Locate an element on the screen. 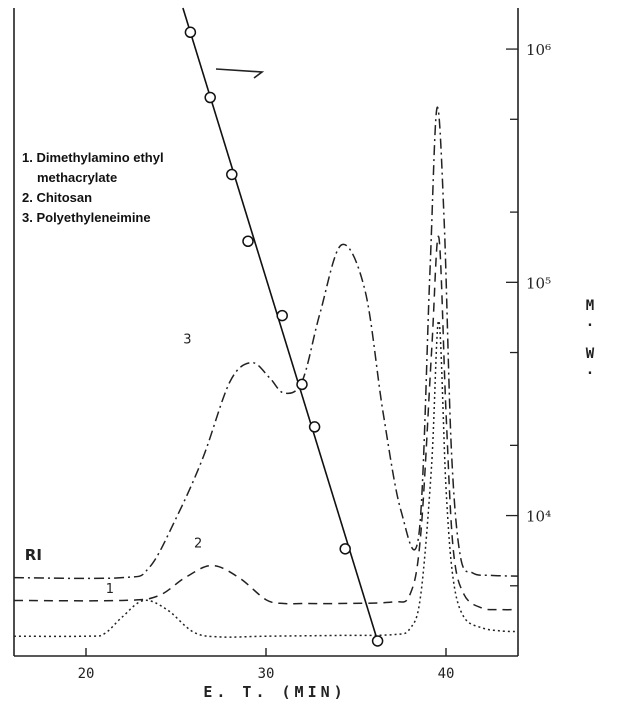 This screenshot has width=617, height=706. x-tick-label: 20 is located at coordinates (86, 674).